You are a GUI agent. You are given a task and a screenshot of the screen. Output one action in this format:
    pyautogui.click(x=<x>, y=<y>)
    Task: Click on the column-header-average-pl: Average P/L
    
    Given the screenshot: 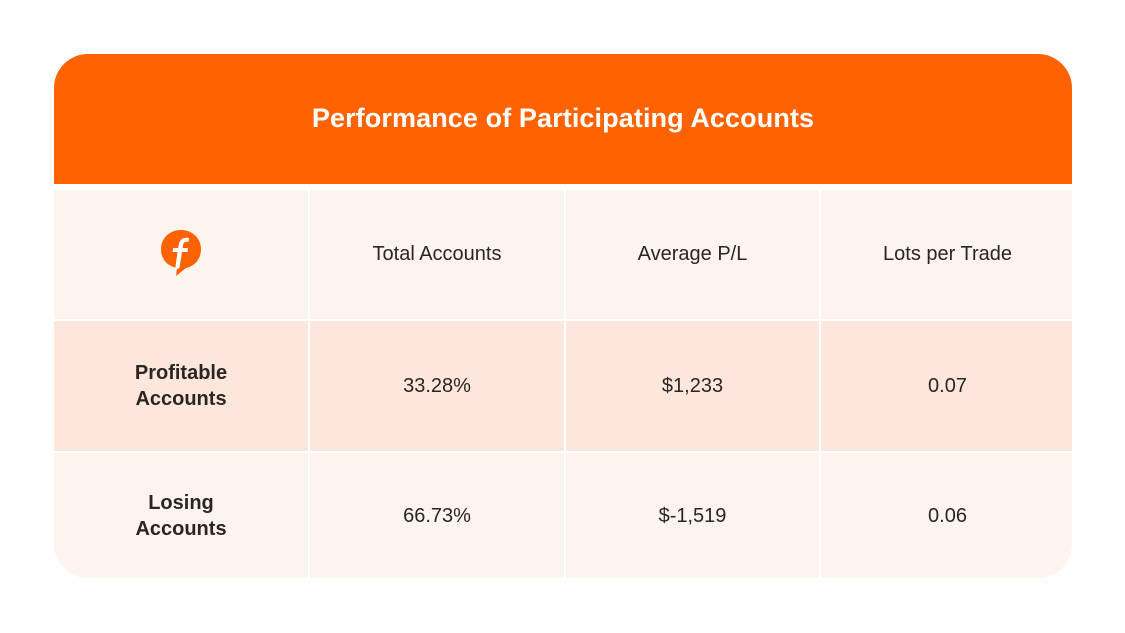 What is the action you would take?
    pyautogui.click(x=692, y=254)
    